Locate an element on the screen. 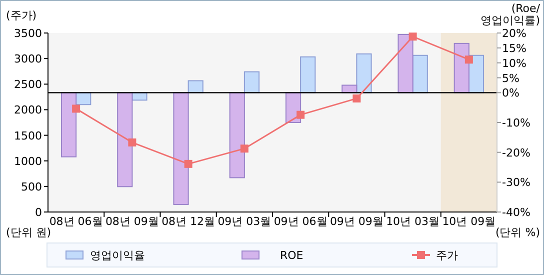  text: (단위 %) is located at coordinates (517, 232).